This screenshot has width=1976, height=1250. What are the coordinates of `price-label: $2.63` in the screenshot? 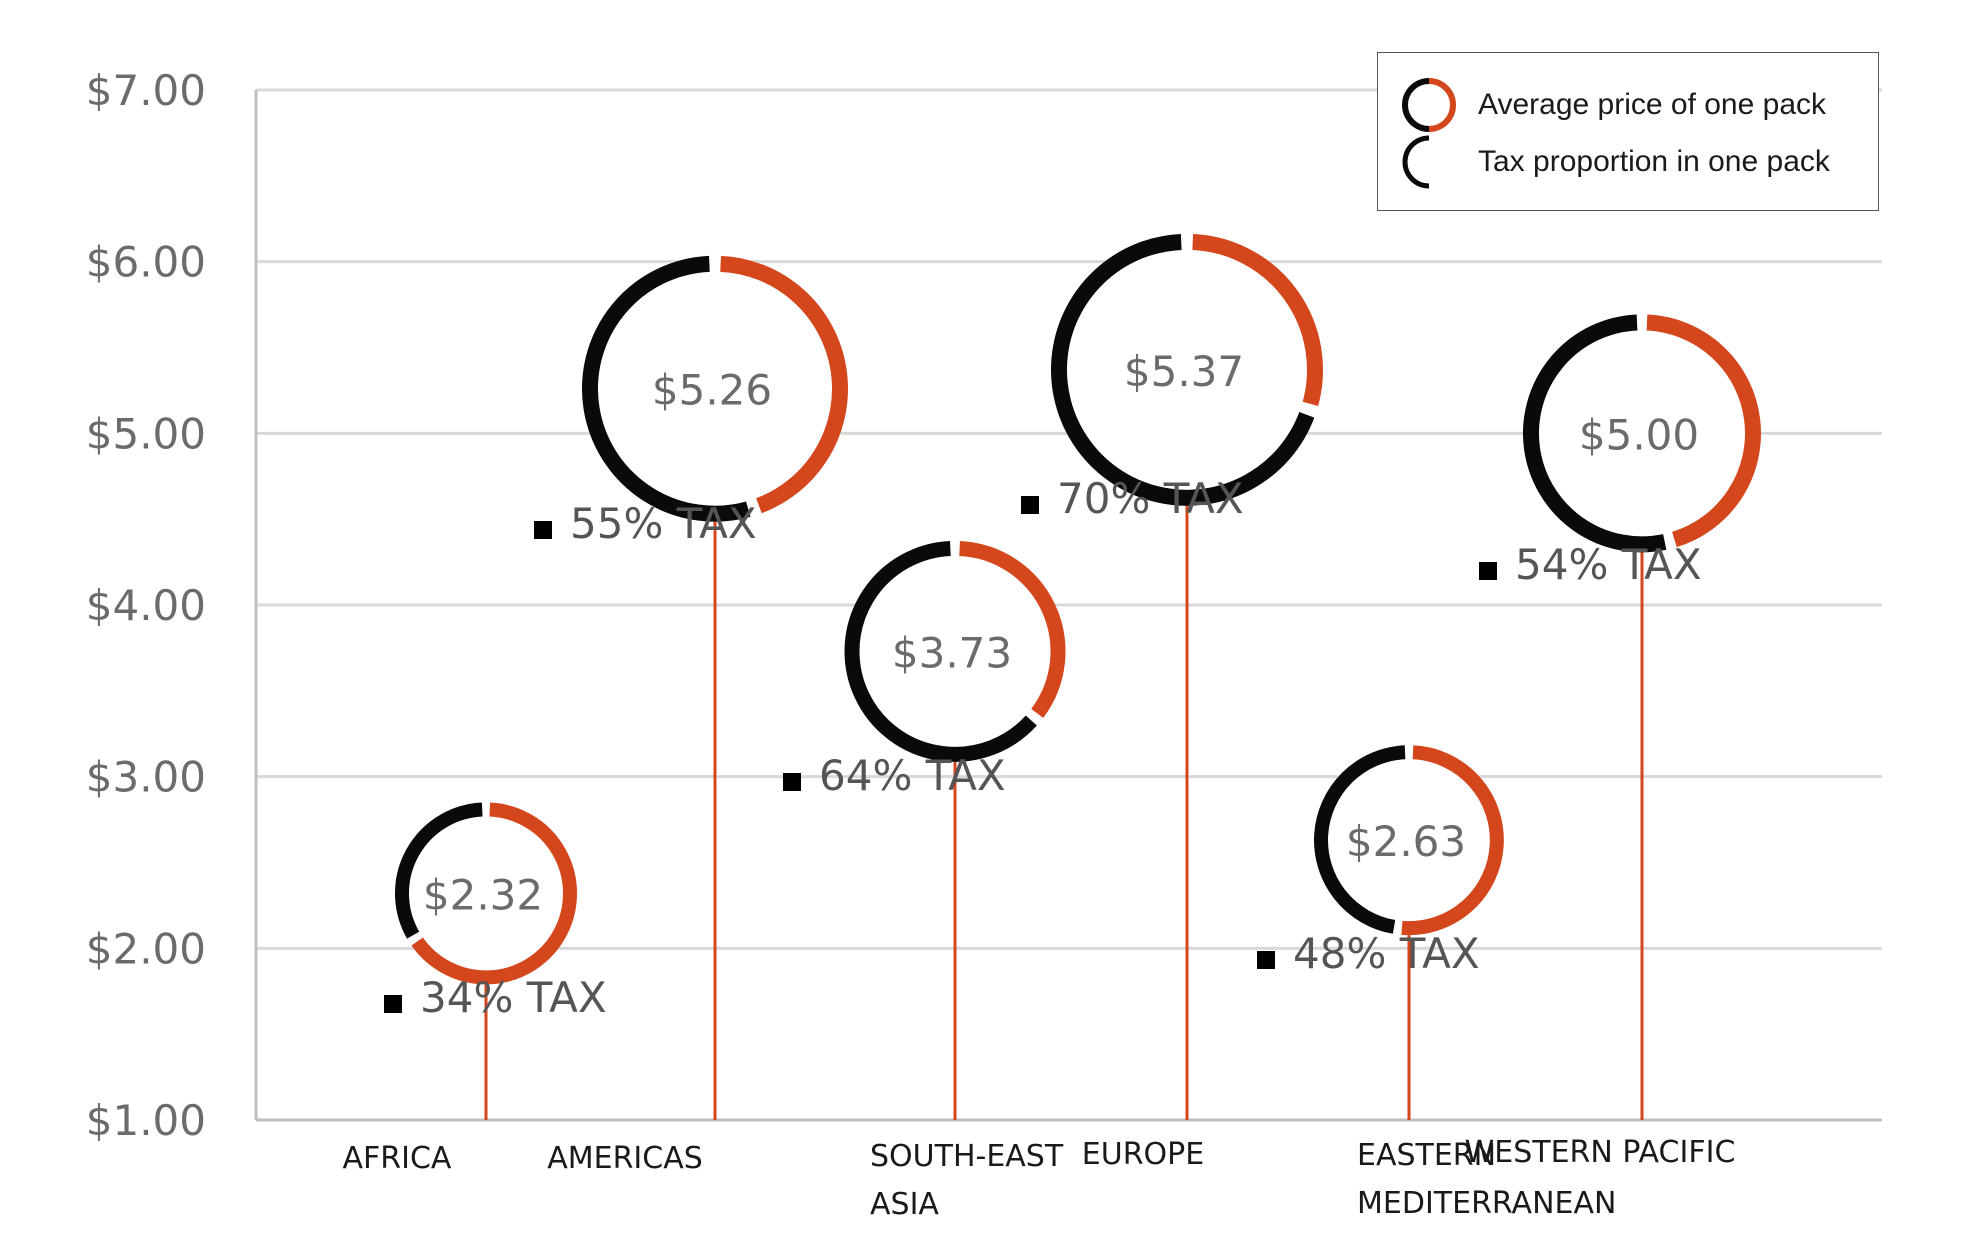 It's located at (1406, 841).